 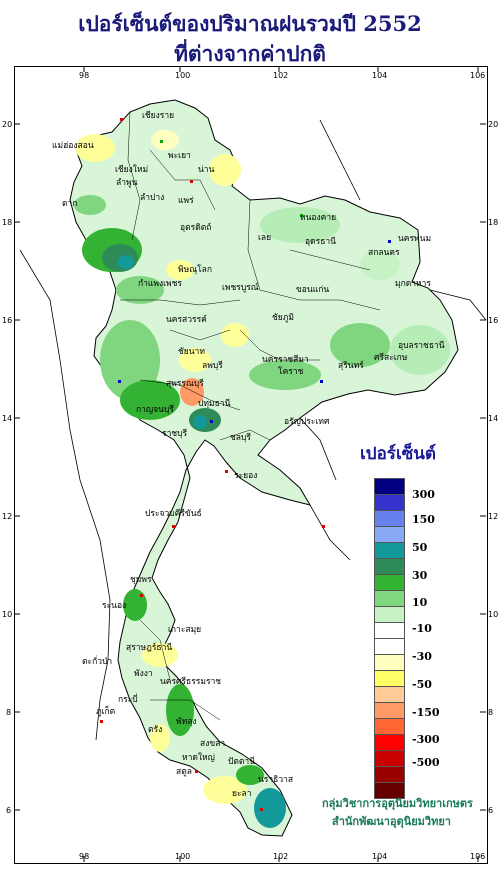 What do you see at coordinates (422, 656) in the screenshot?
I see `legend-label: -30` at bounding box center [422, 656].